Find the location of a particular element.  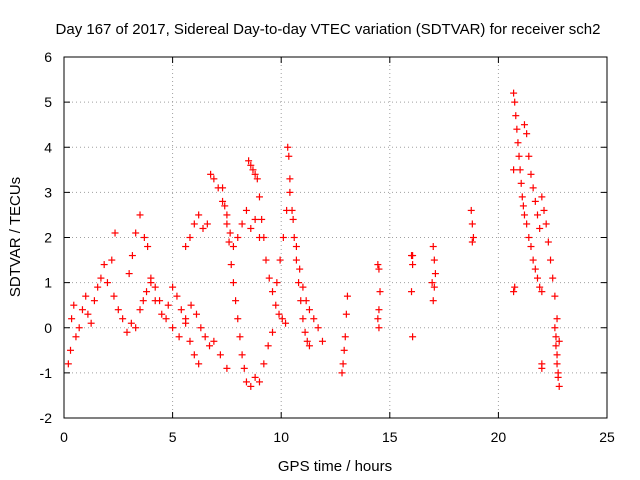

y-axis-label: SDTVAR / TECUs is located at coordinates (15, 237).